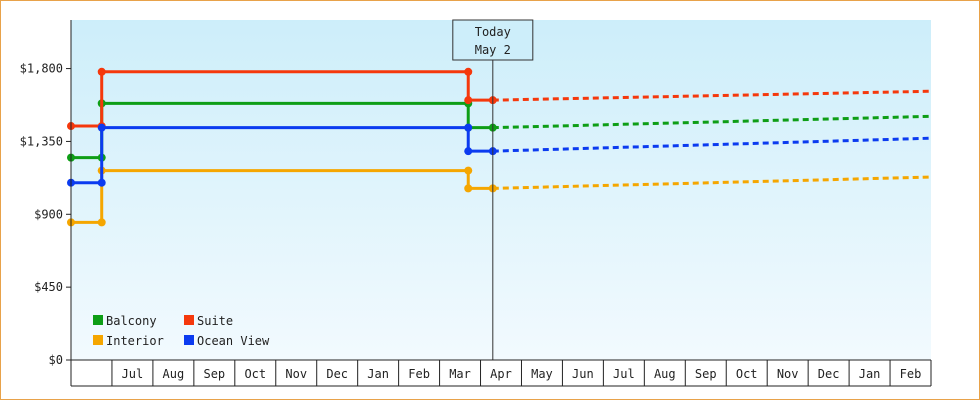  Describe the element at coordinates (135, 341) in the screenshot. I see `legend-label-interior: Interior` at that location.